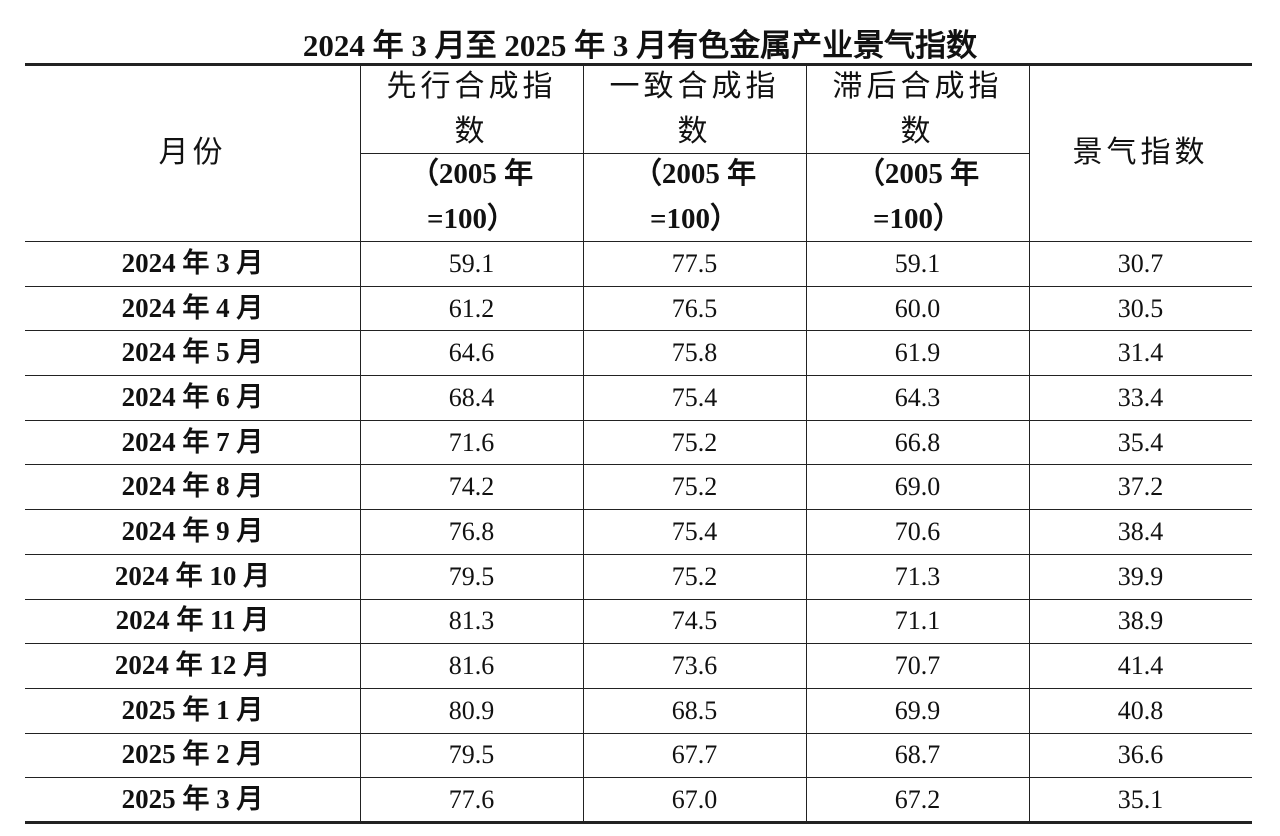 Image resolution: width=1280 pixels, height=836 pixels. What do you see at coordinates (1140, 397) in the screenshot?
I see `value-cell-text: 33.4` at bounding box center [1140, 397].